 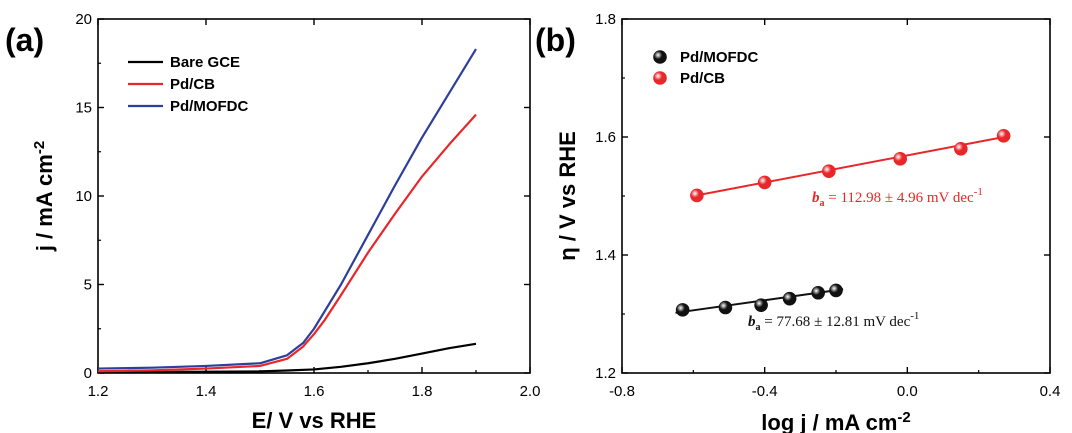 What do you see at coordinates (205, 62) in the screenshot?
I see `legend-label: Bare GCE` at bounding box center [205, 62].